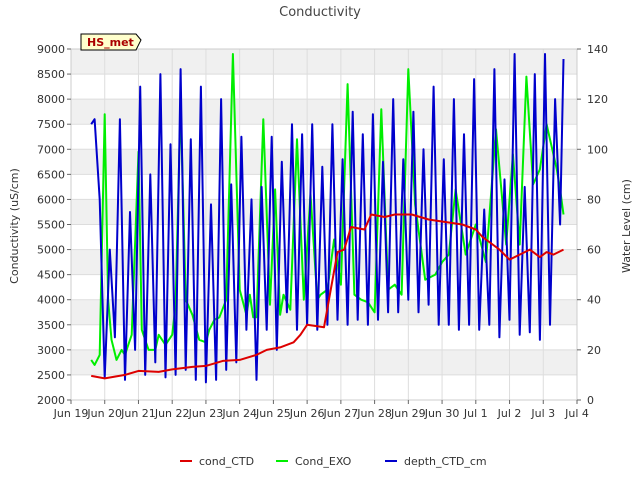 The height and width of the screenshot is (484, 640). Describe the element at coordinates (51, 300) in the screenshot. I see `y-left-tick-label: 4000` at that location.